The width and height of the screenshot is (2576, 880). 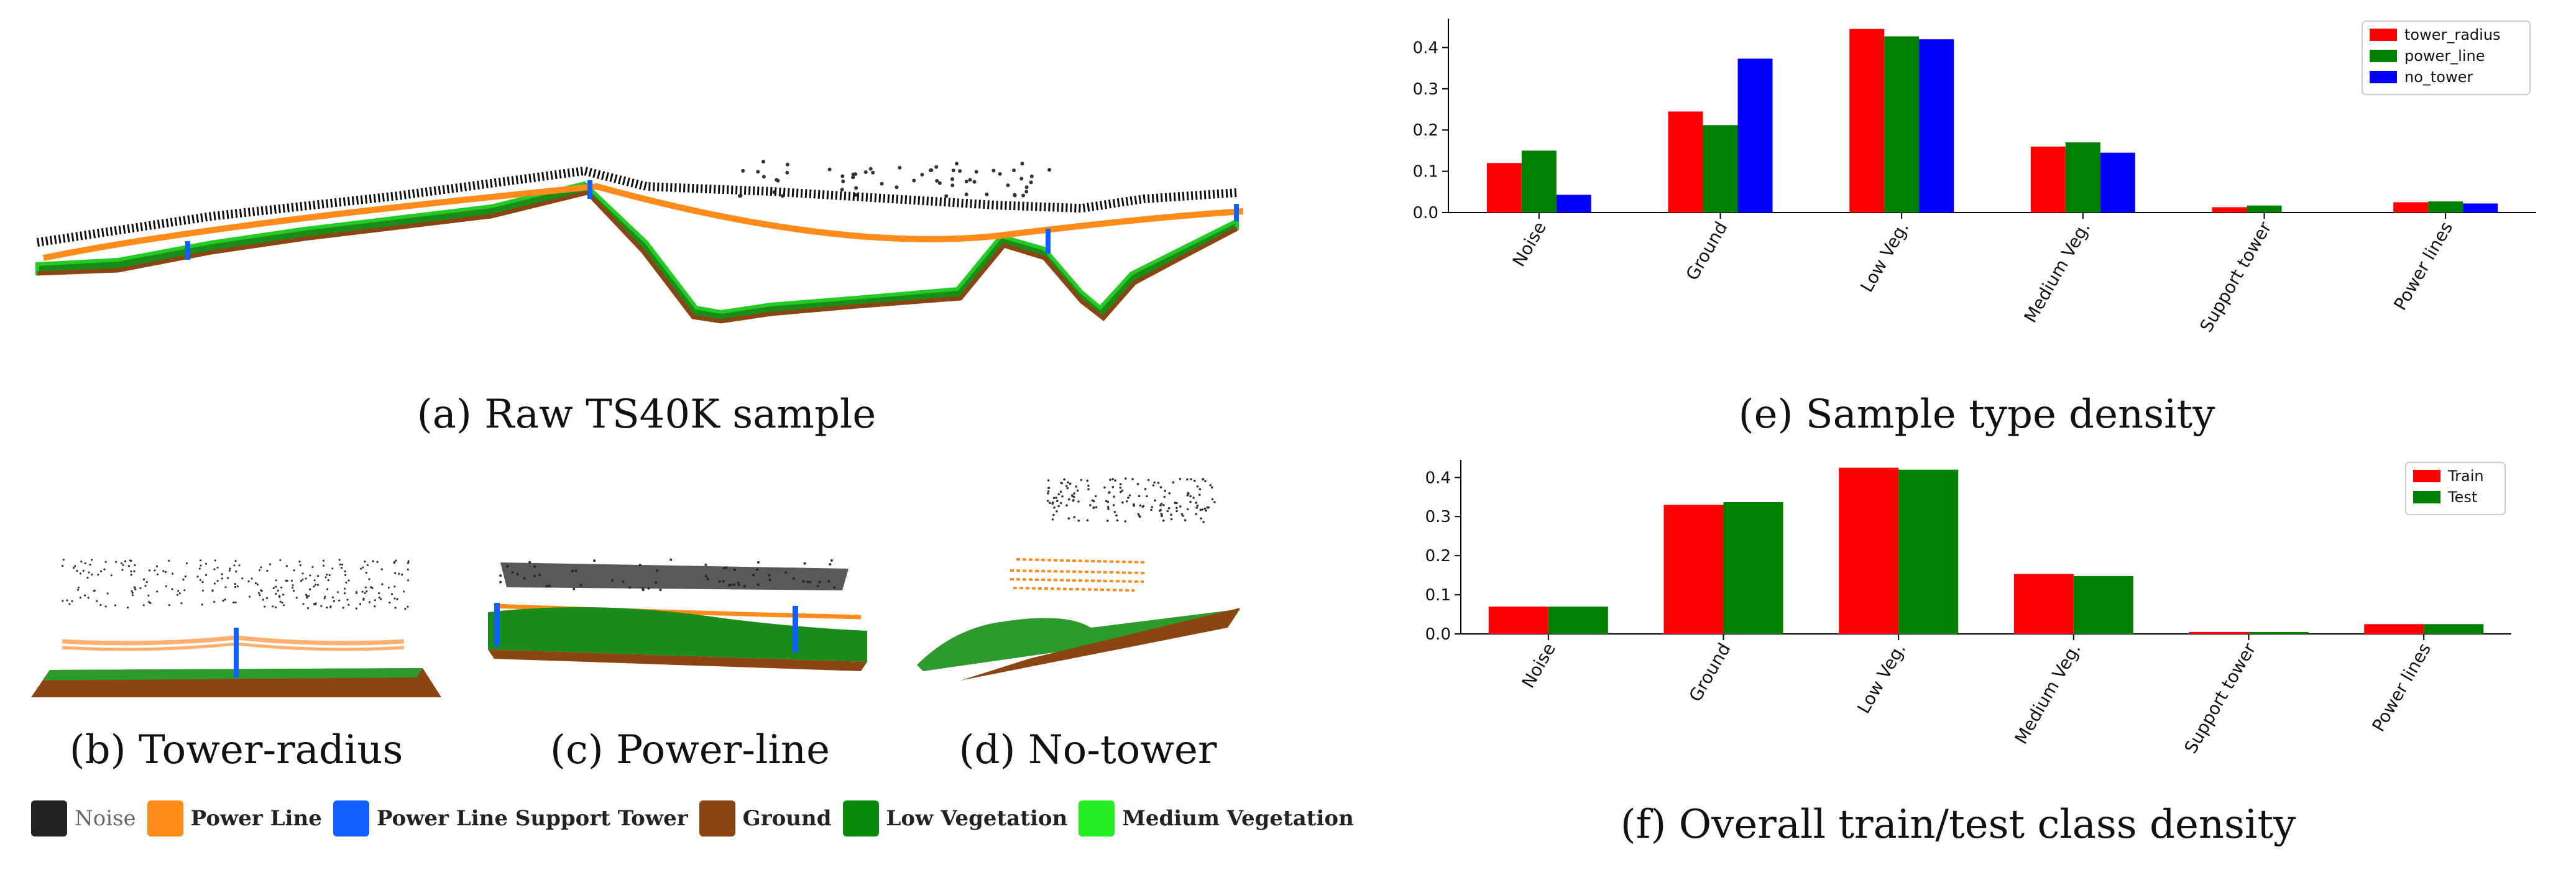 I want to click on legend-label: Power Line Support Tower, so click(x=532, y=818).